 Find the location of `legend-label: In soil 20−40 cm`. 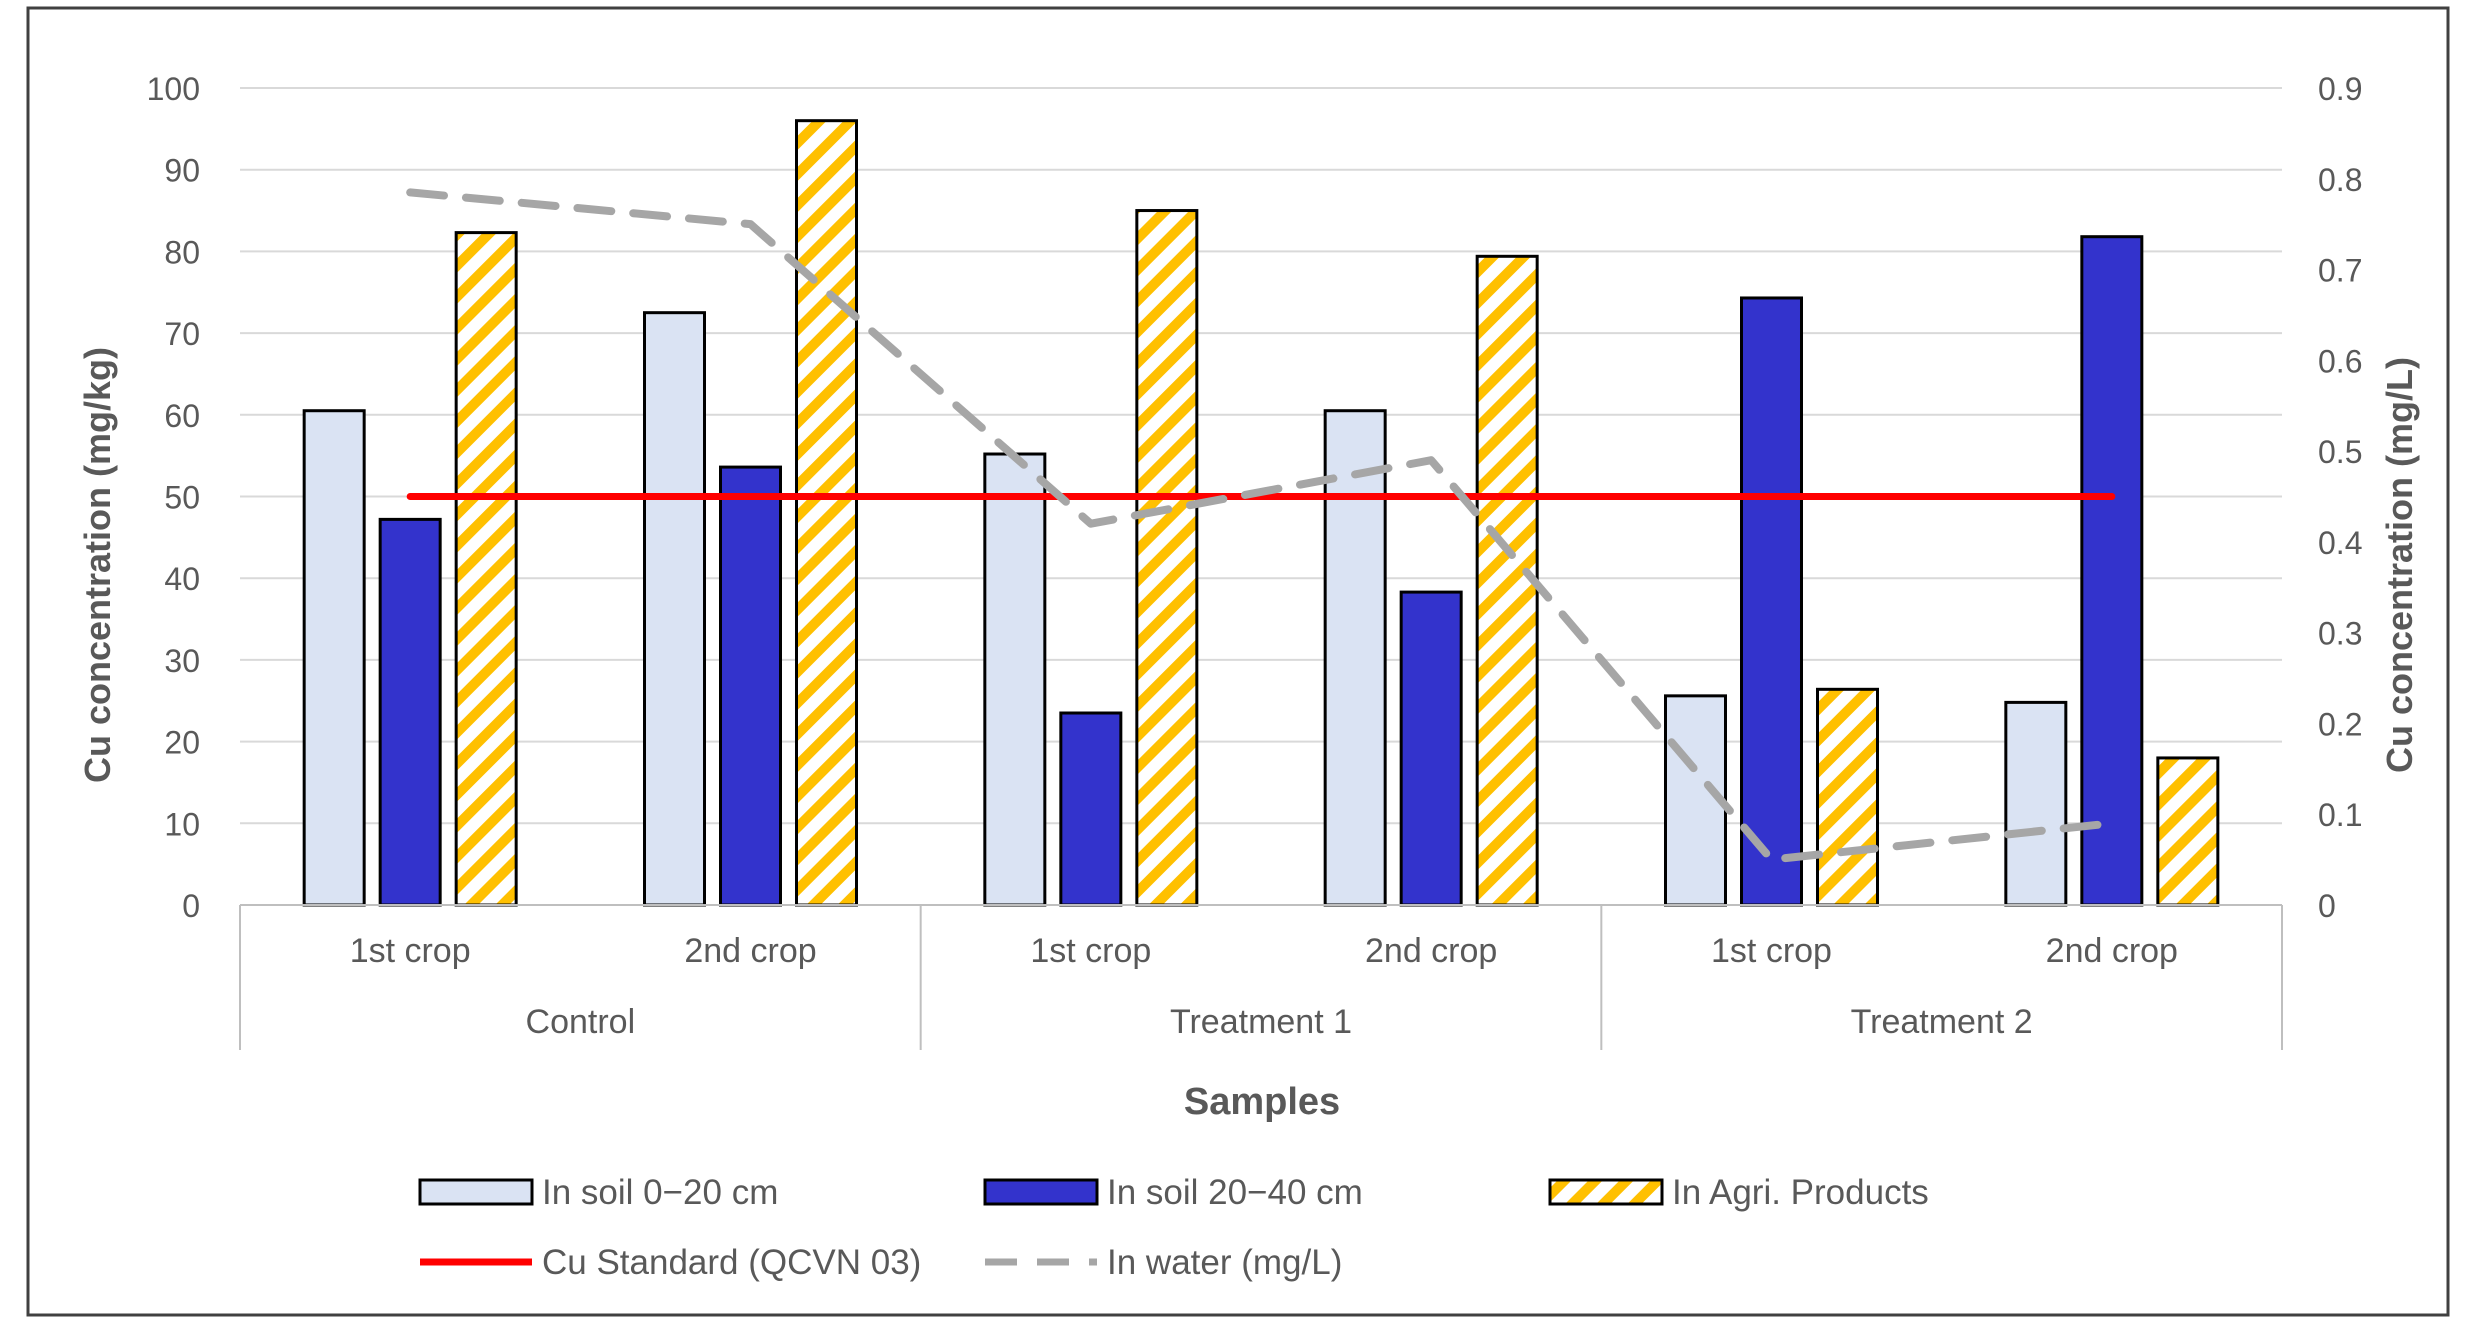

legend-label: In soil 20−40 cm is located at coordinates (1235, 1192).